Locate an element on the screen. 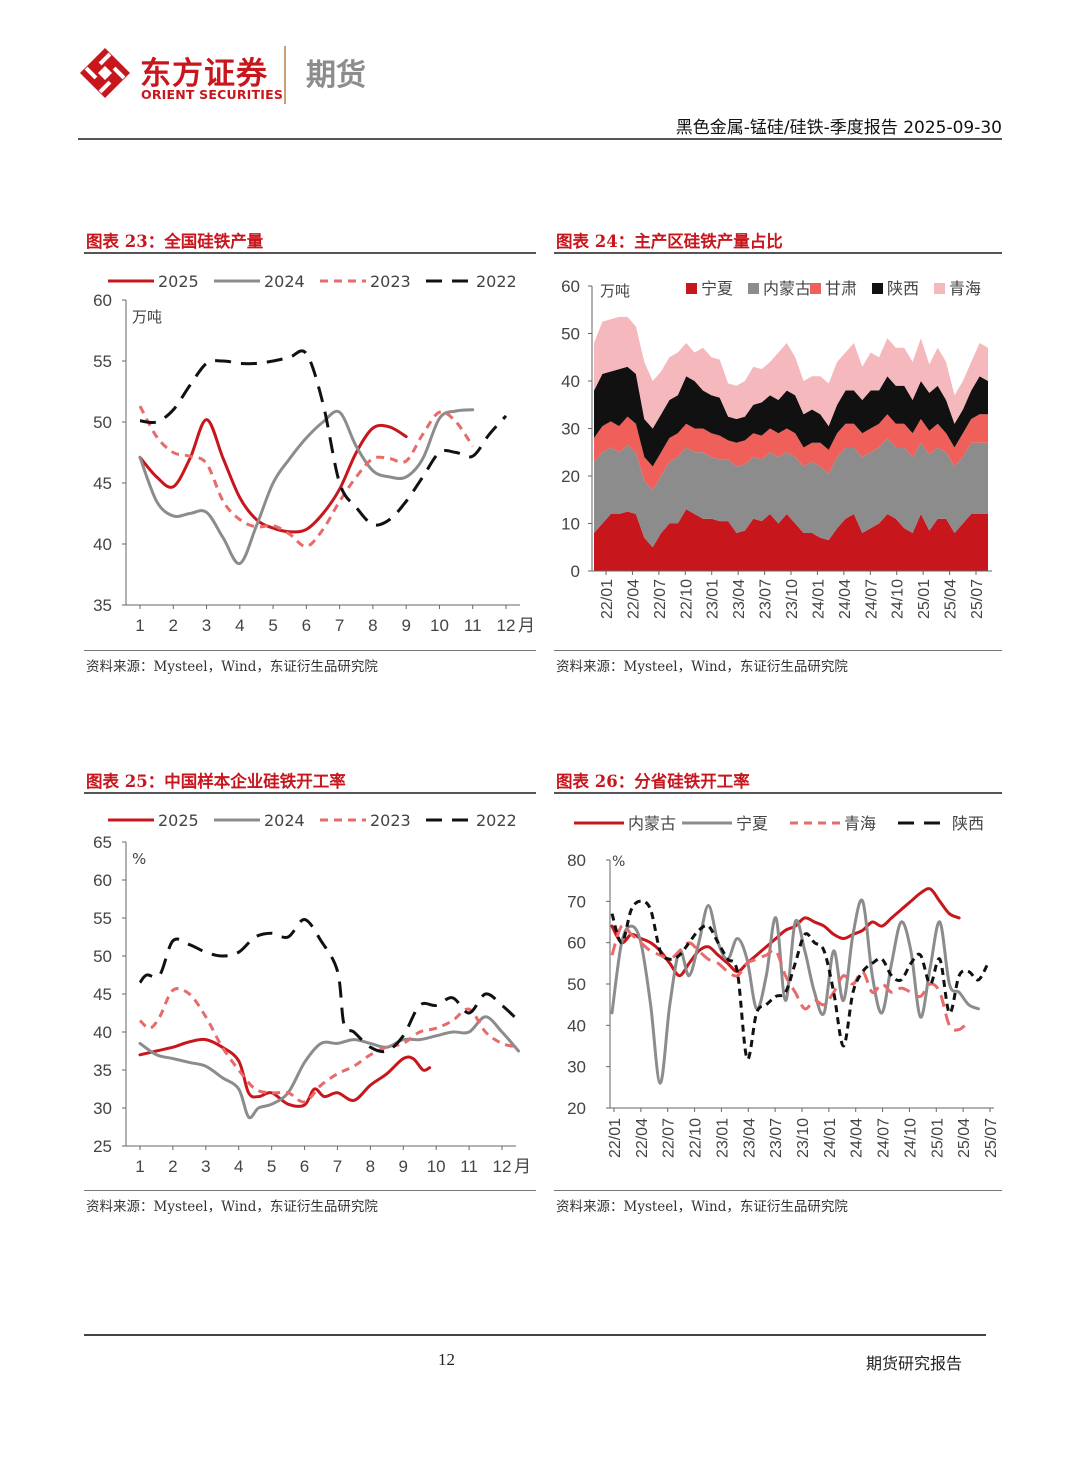 The image size is (1080, 1465). y-tick-label-2-7: 60 is located at coordinates (102, 880).